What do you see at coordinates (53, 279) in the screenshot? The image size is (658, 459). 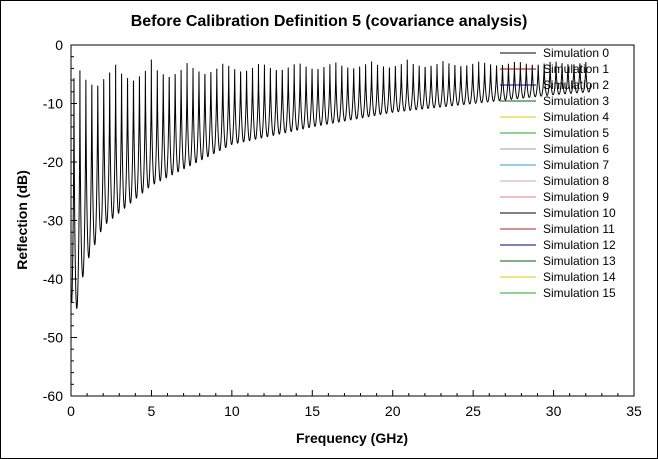 I see `y-tick-label: -40` at bounding box center [53, 279].